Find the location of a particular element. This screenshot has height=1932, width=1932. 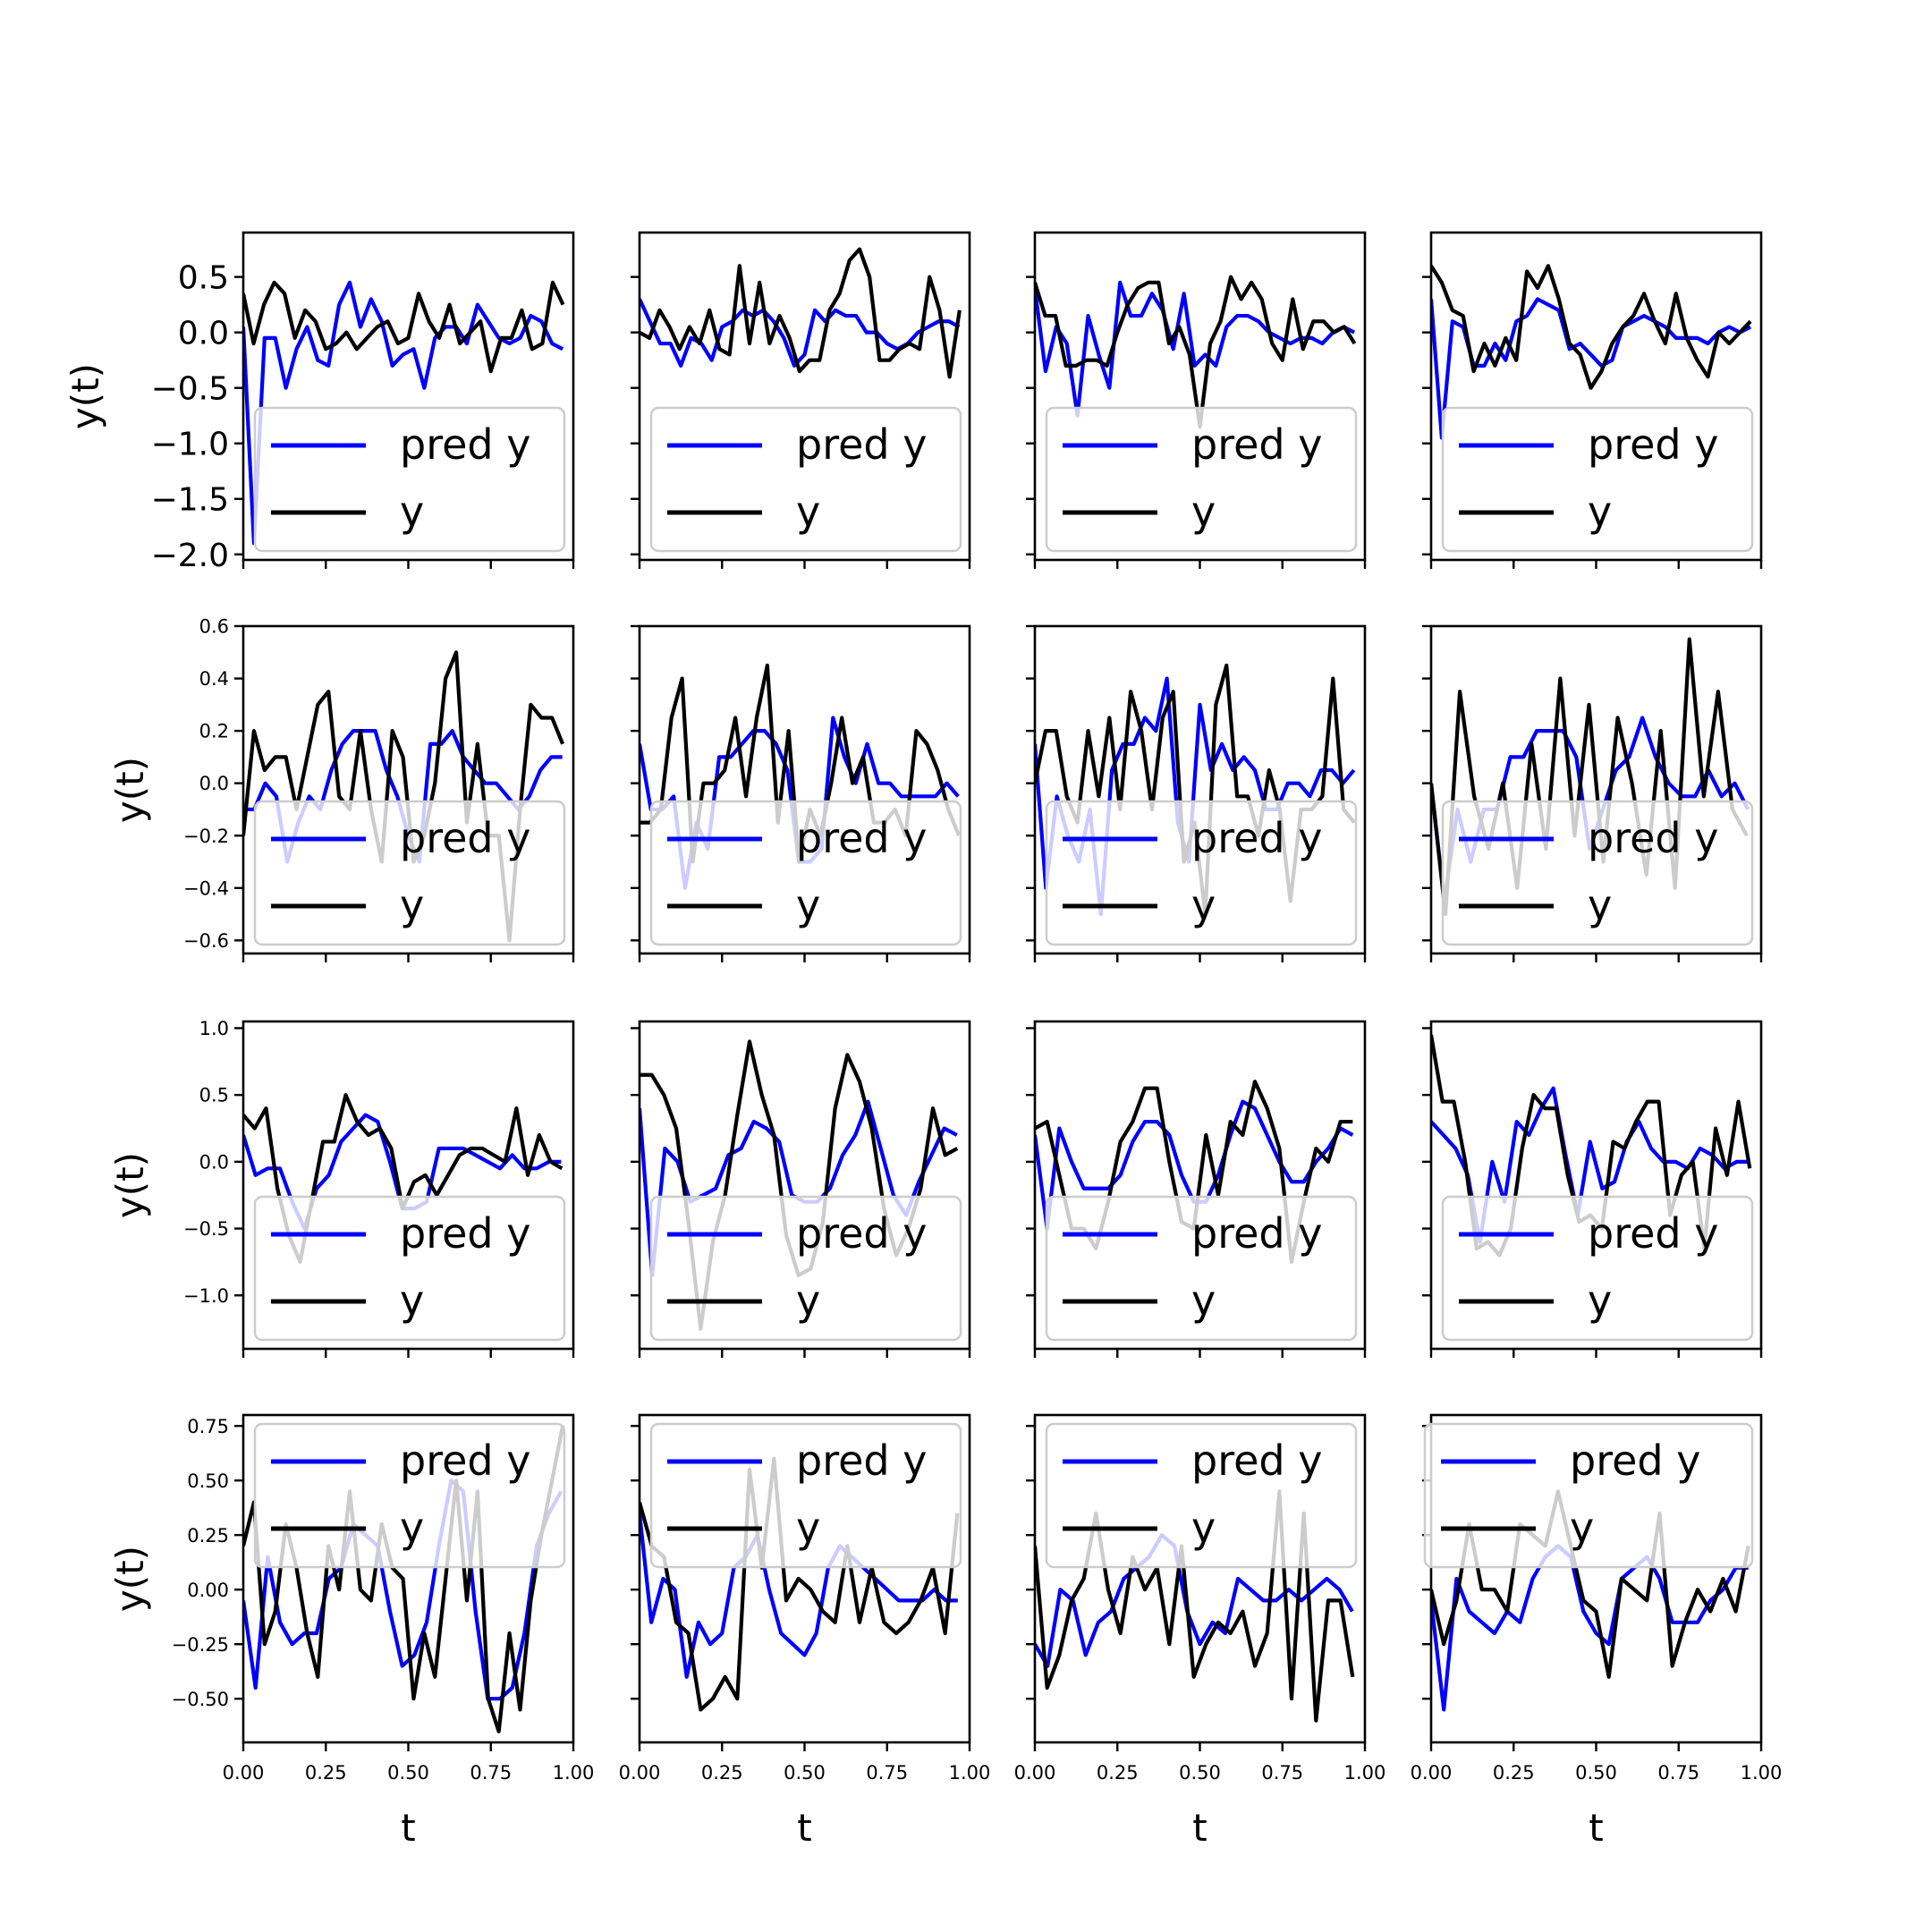

subplot-r4-c2: 0.00 0.25 0.50 0.75 1.00 t pred y y is located at coordinates (805, 1631).